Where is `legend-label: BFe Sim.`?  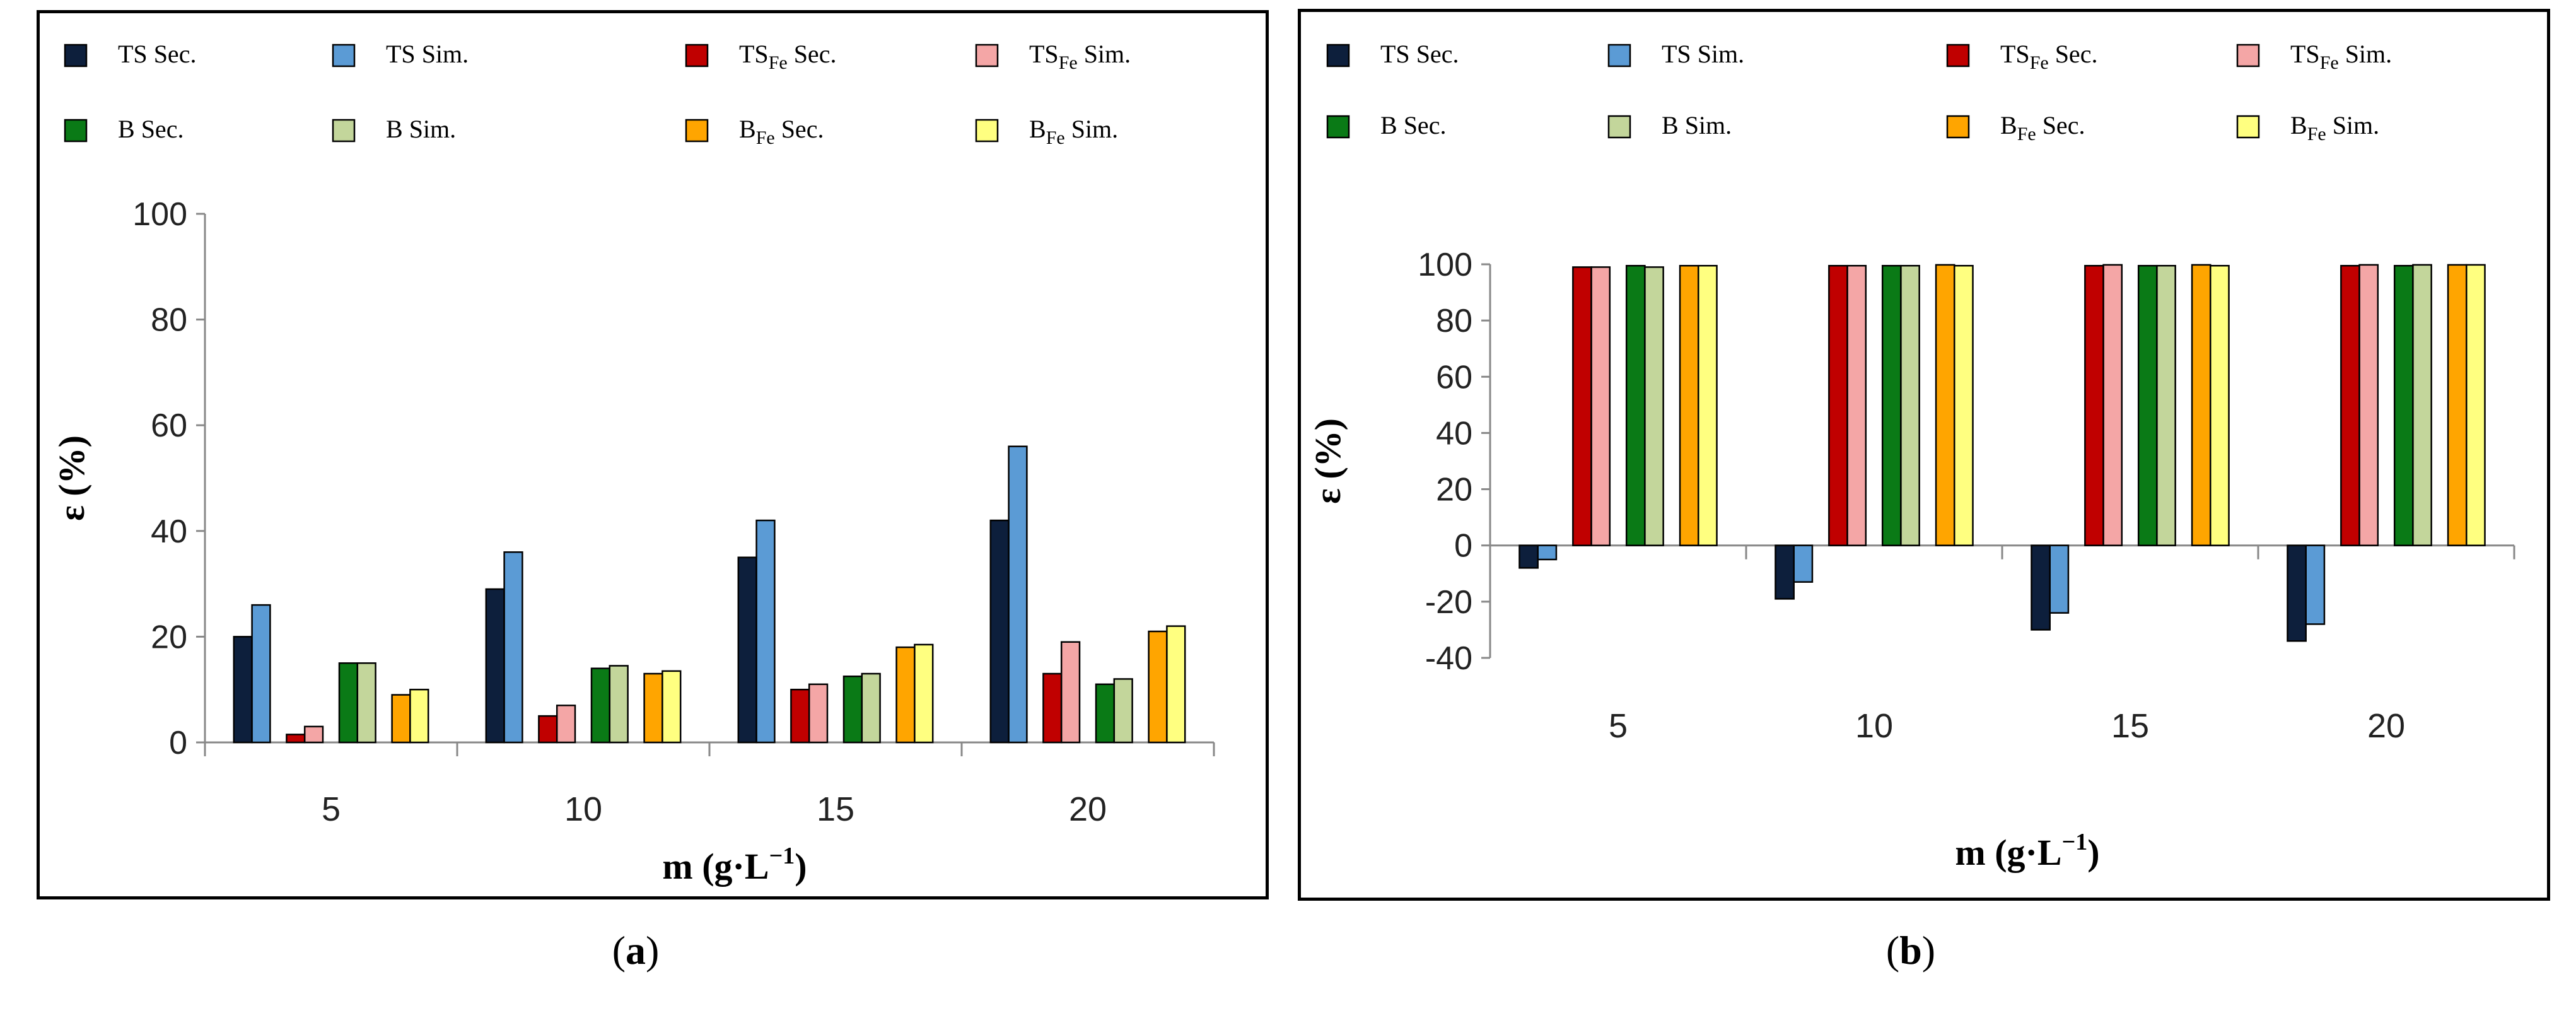
legend-label: BFe Sim. is located at coordinates (1073, 131).